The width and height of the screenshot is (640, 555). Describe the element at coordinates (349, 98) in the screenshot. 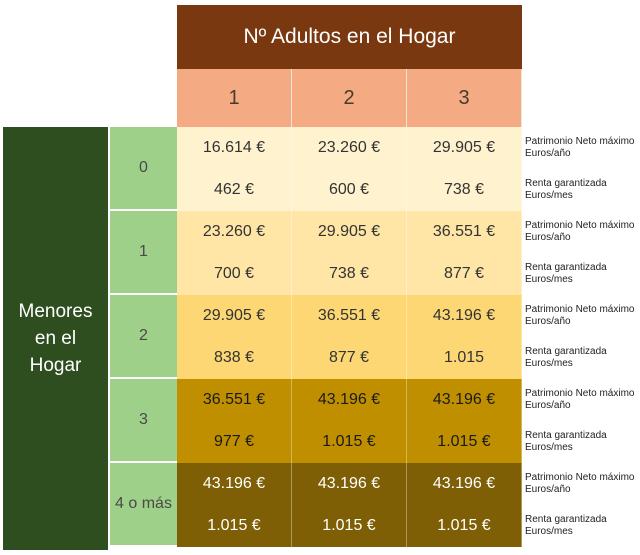

I see `adults-col-2: 2` at that location.